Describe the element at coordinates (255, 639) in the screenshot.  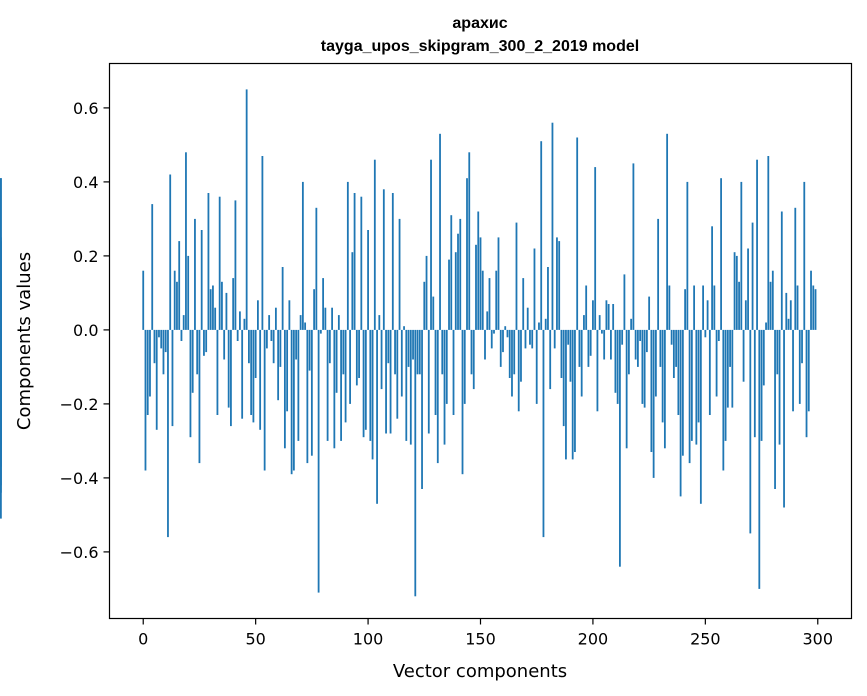
I see `x-tick-label: 50` at that location.